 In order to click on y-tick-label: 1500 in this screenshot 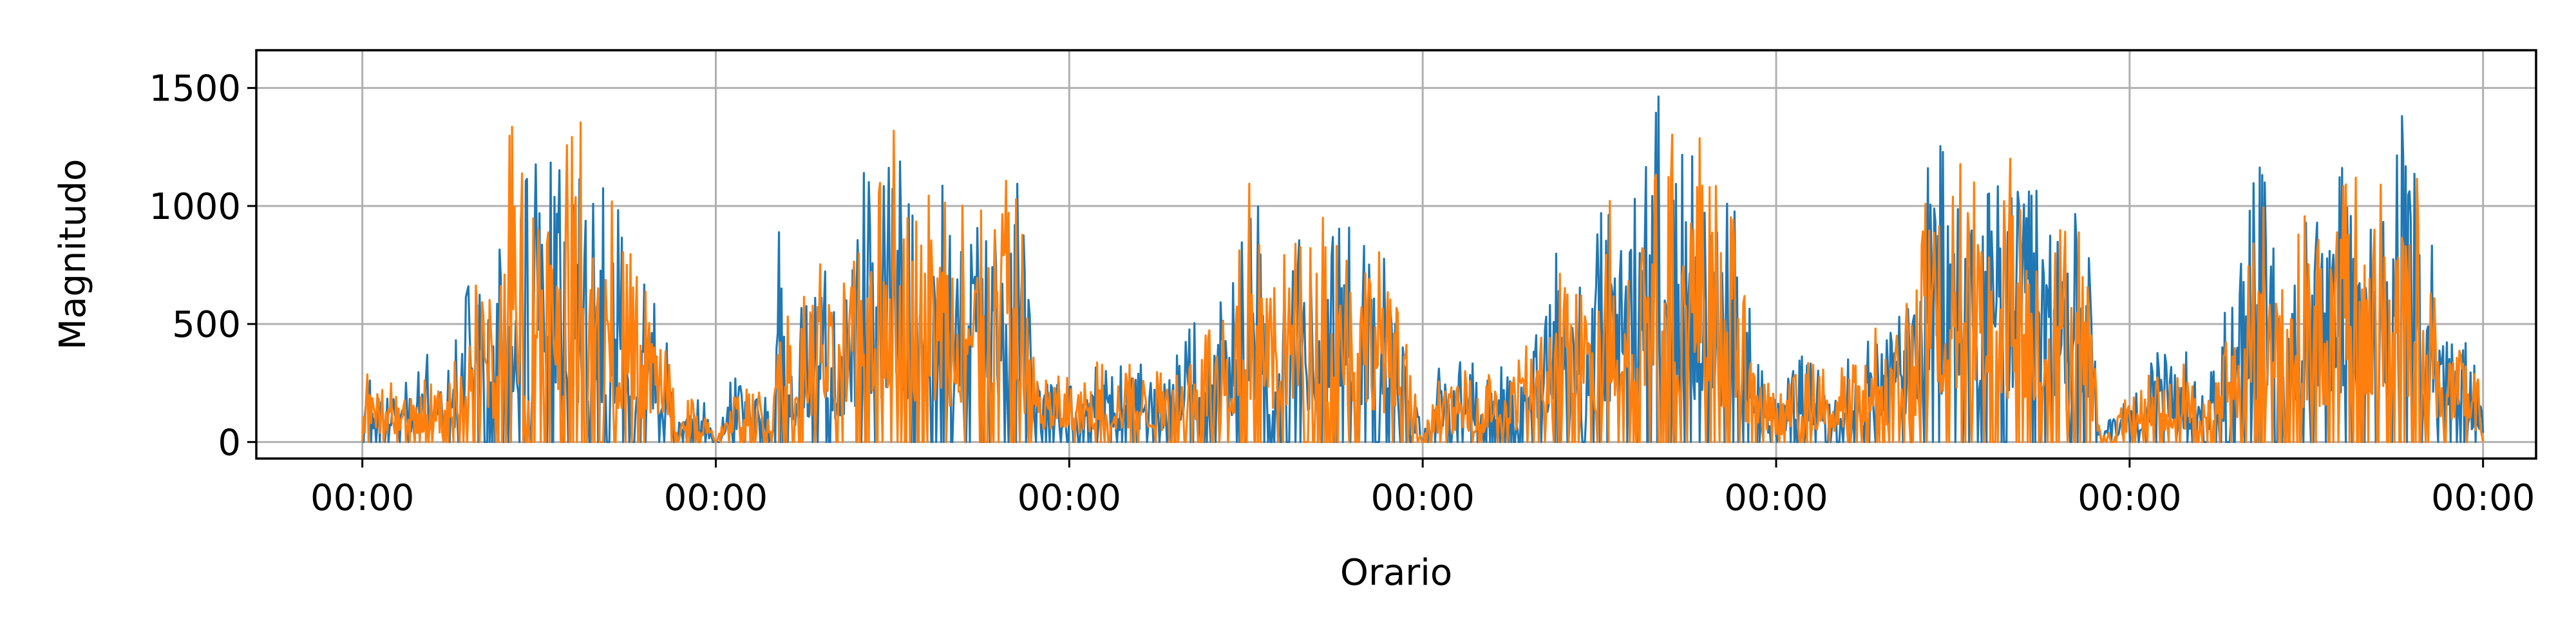, I will do `click(195, 89)`.